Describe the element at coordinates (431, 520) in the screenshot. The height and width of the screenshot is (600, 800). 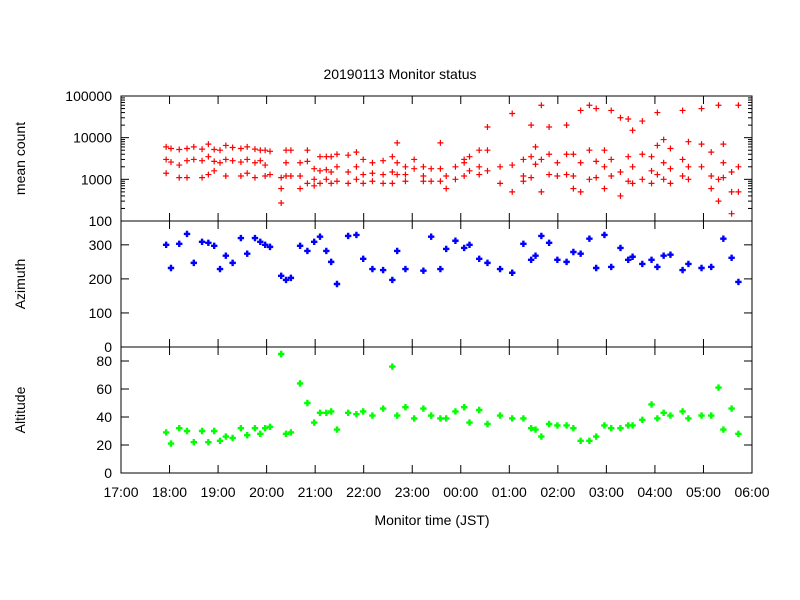
I see `x-axis-label: Monitor time (JST)` at that location.